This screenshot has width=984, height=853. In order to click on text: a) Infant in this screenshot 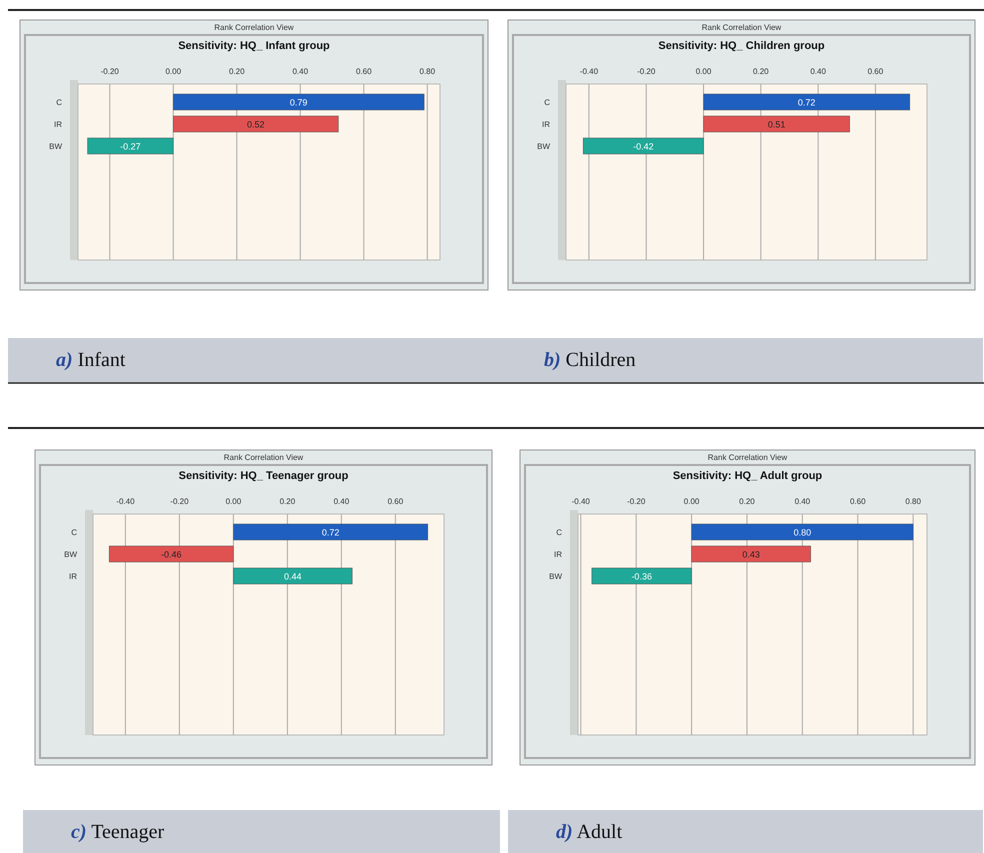, I will do `click(91, 360)`.